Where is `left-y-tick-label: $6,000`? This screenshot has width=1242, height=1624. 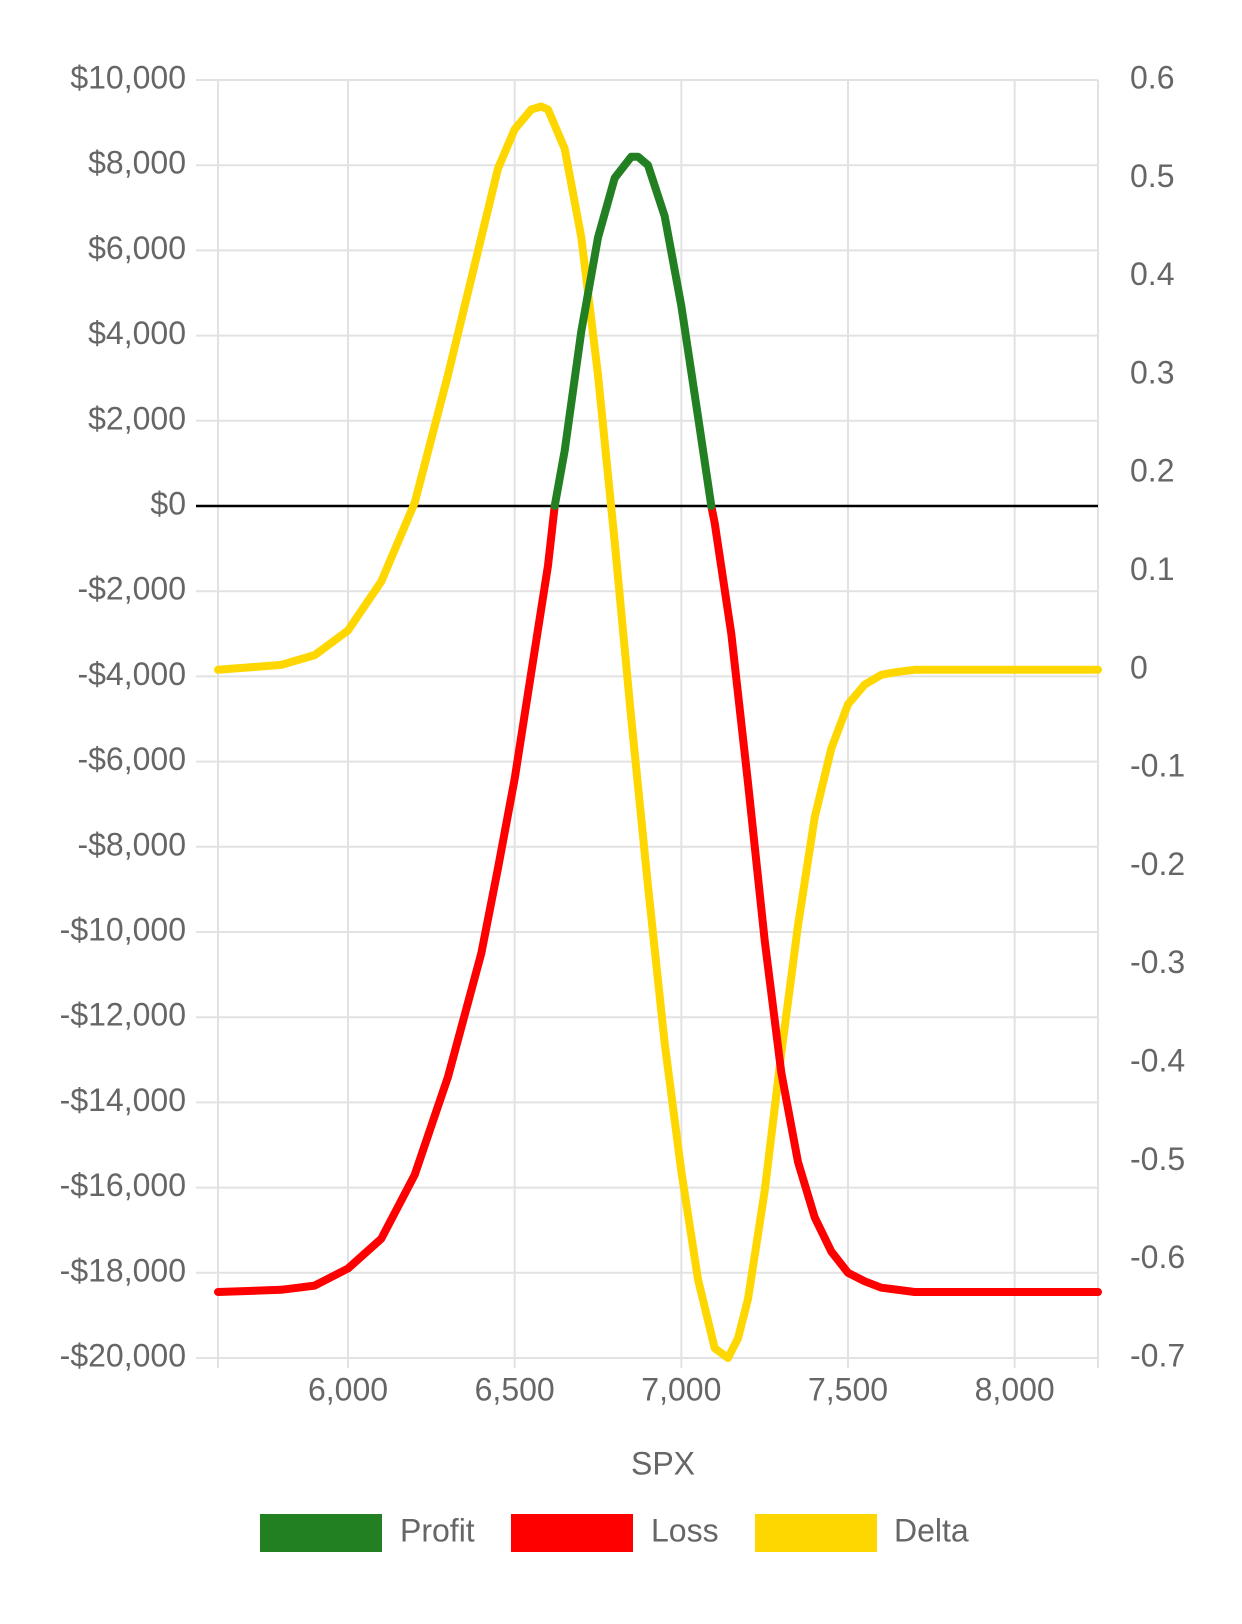
left-y-tick-label: $6,000 is located at coordinates (137, 248).